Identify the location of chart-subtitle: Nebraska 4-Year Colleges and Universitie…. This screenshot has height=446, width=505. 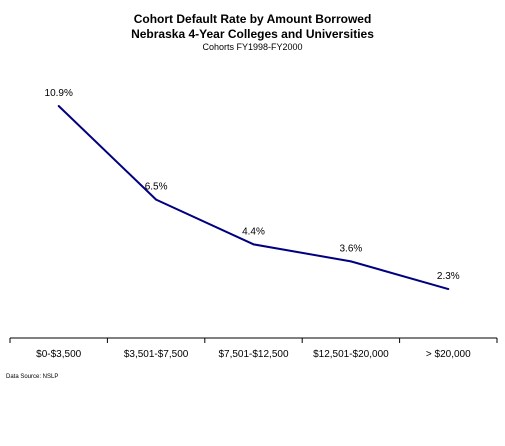
(252, 34).